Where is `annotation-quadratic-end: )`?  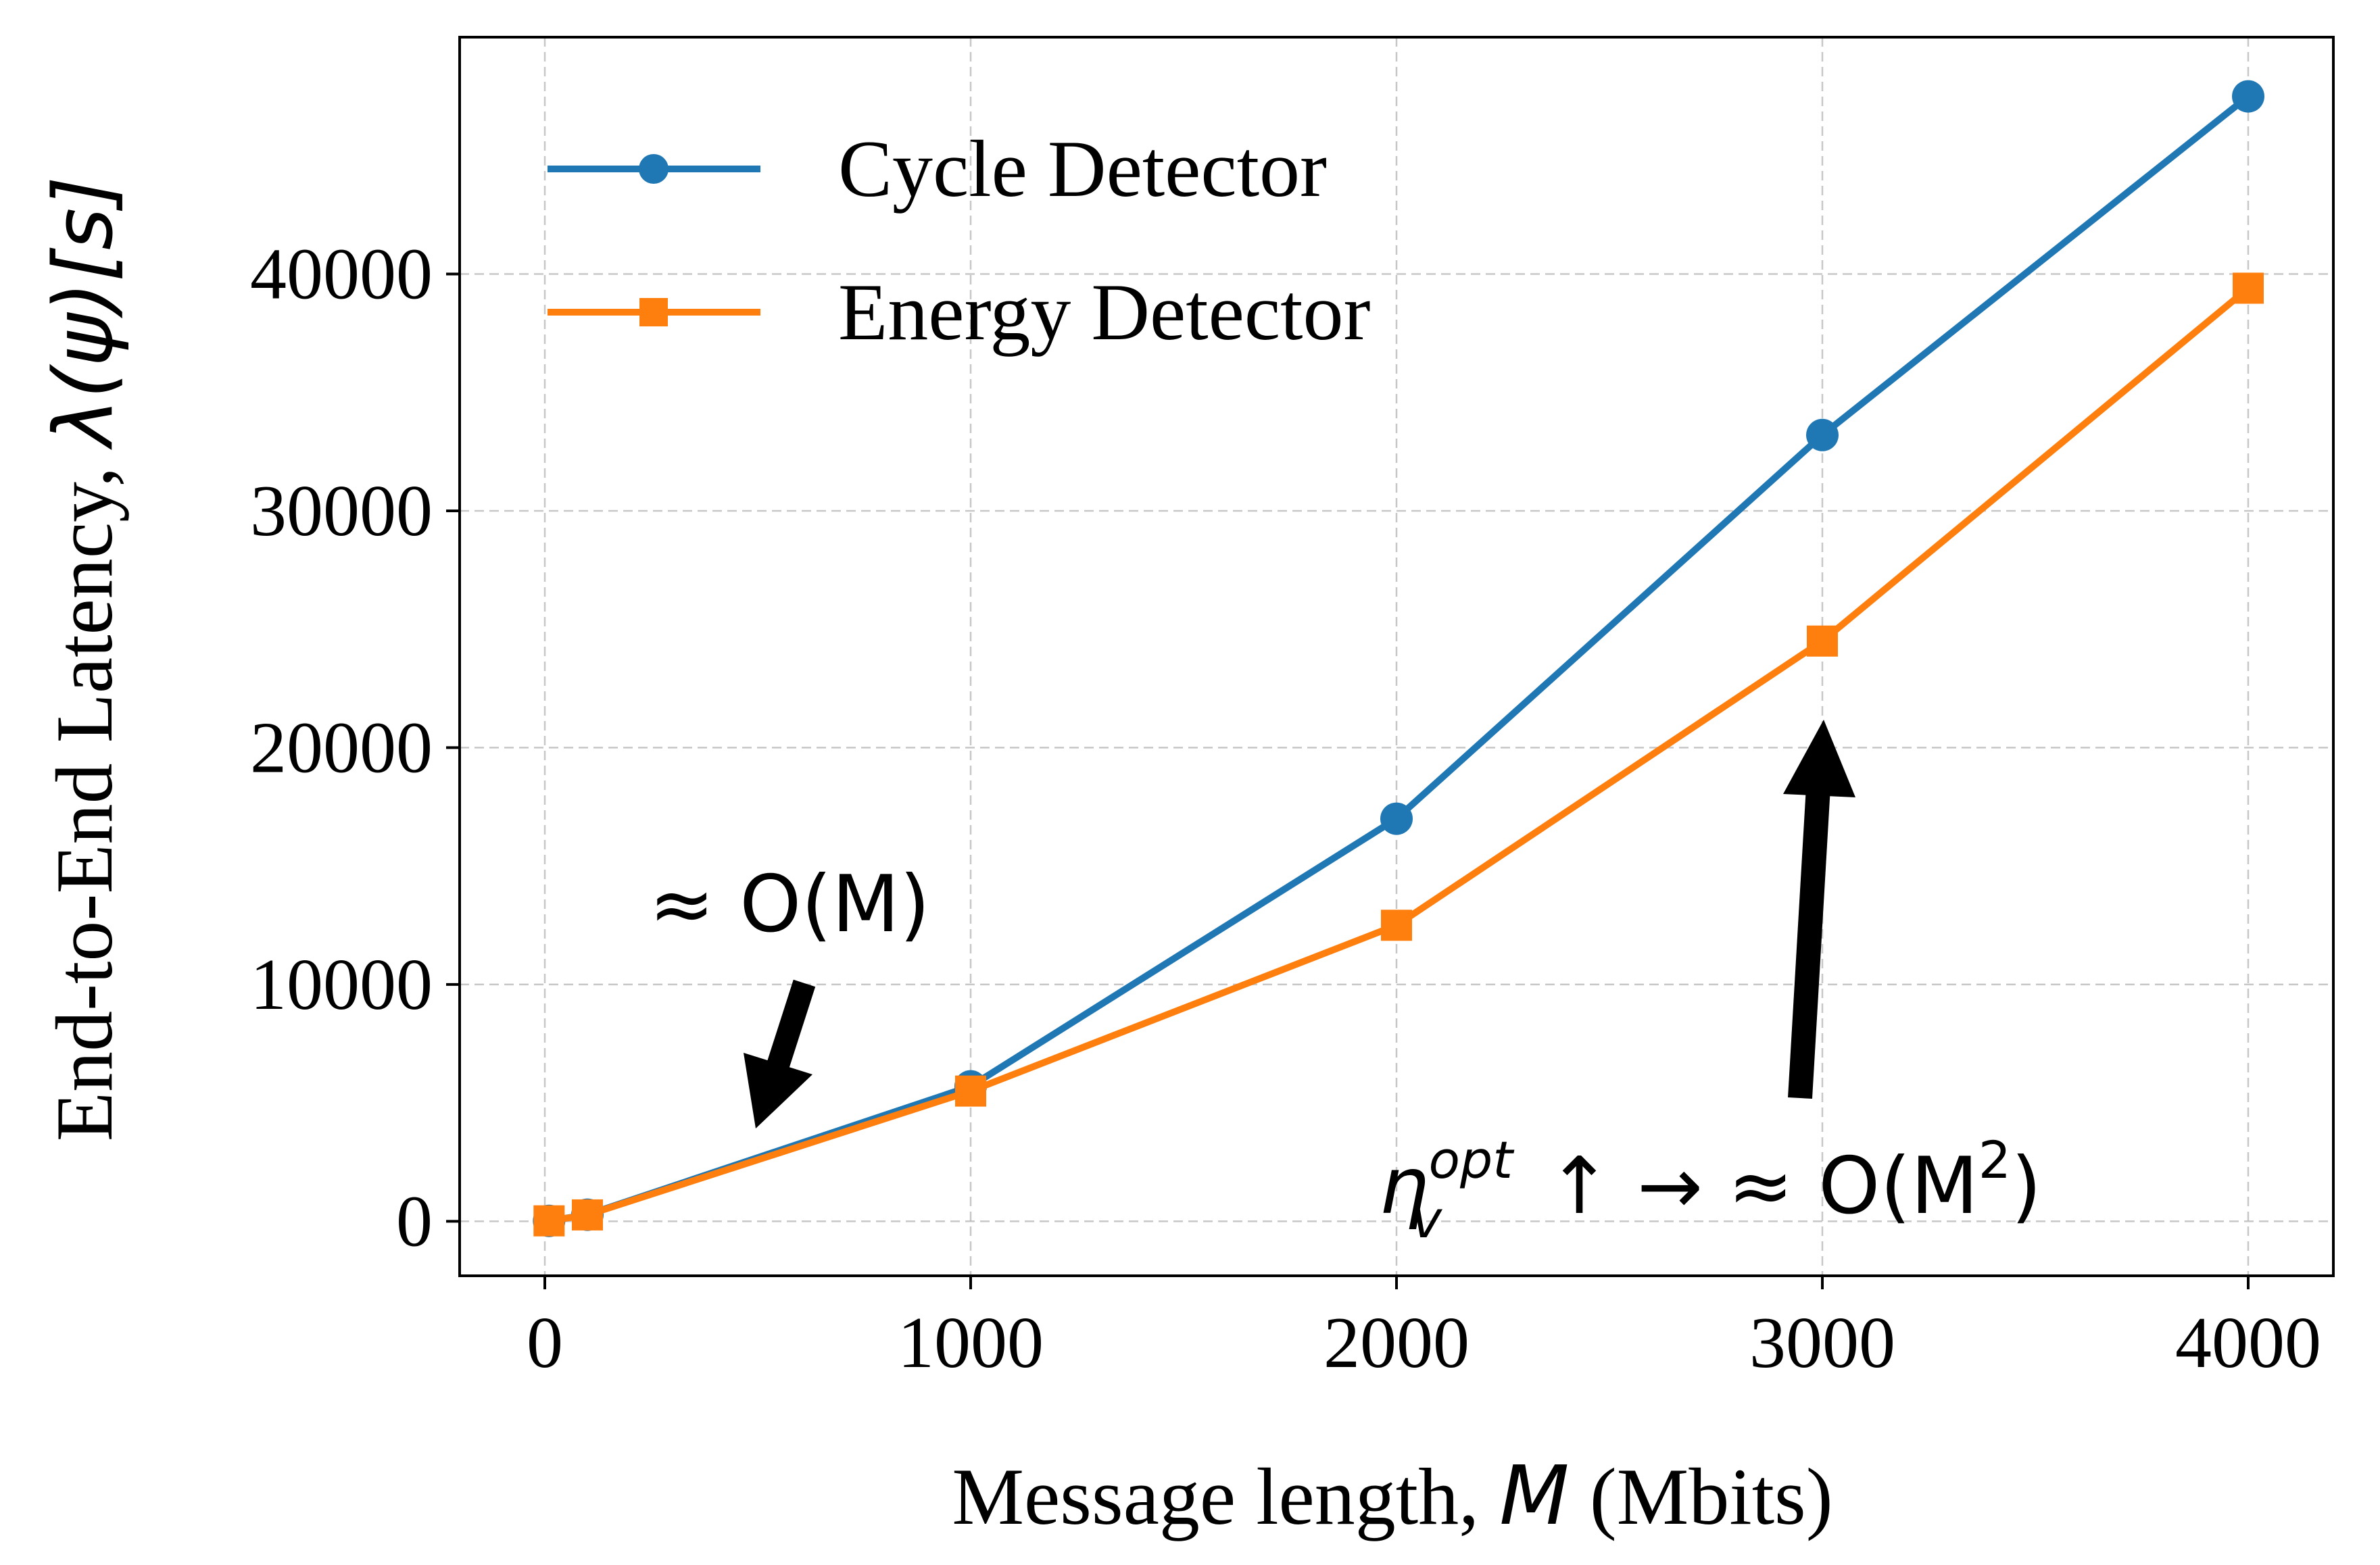 annotation-quadratic-end: ) is located at coordinates (2026, 1186).